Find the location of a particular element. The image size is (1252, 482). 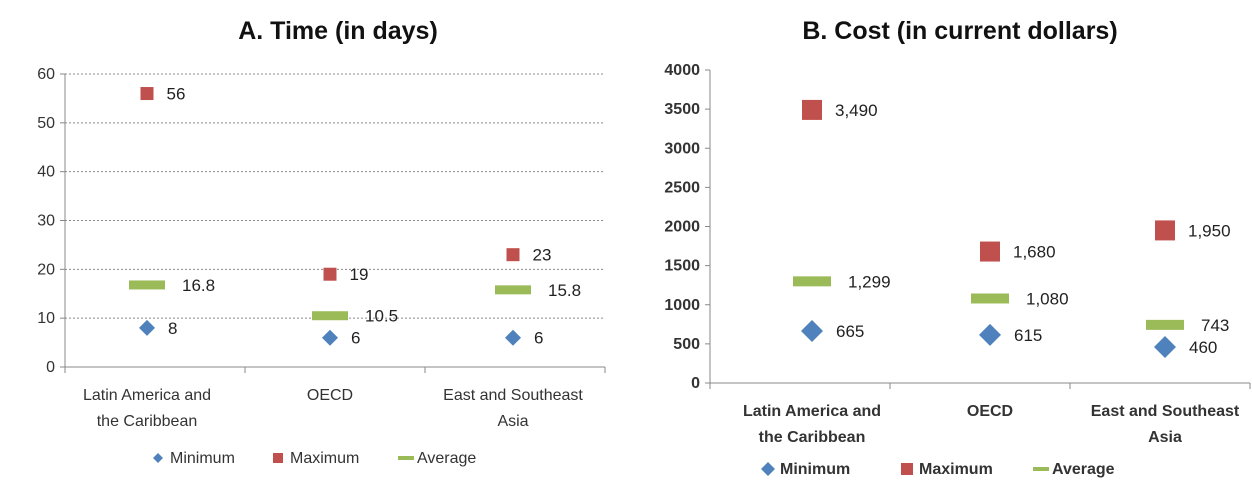

data-label: 460 is located at coordinates (1203, 347).